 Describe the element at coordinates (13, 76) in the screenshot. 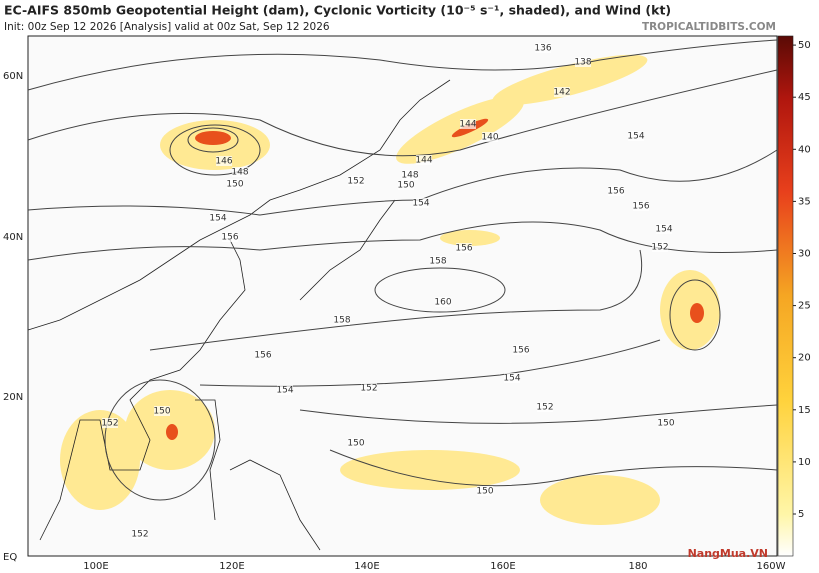

I see `lat-label: 60N` at that location.